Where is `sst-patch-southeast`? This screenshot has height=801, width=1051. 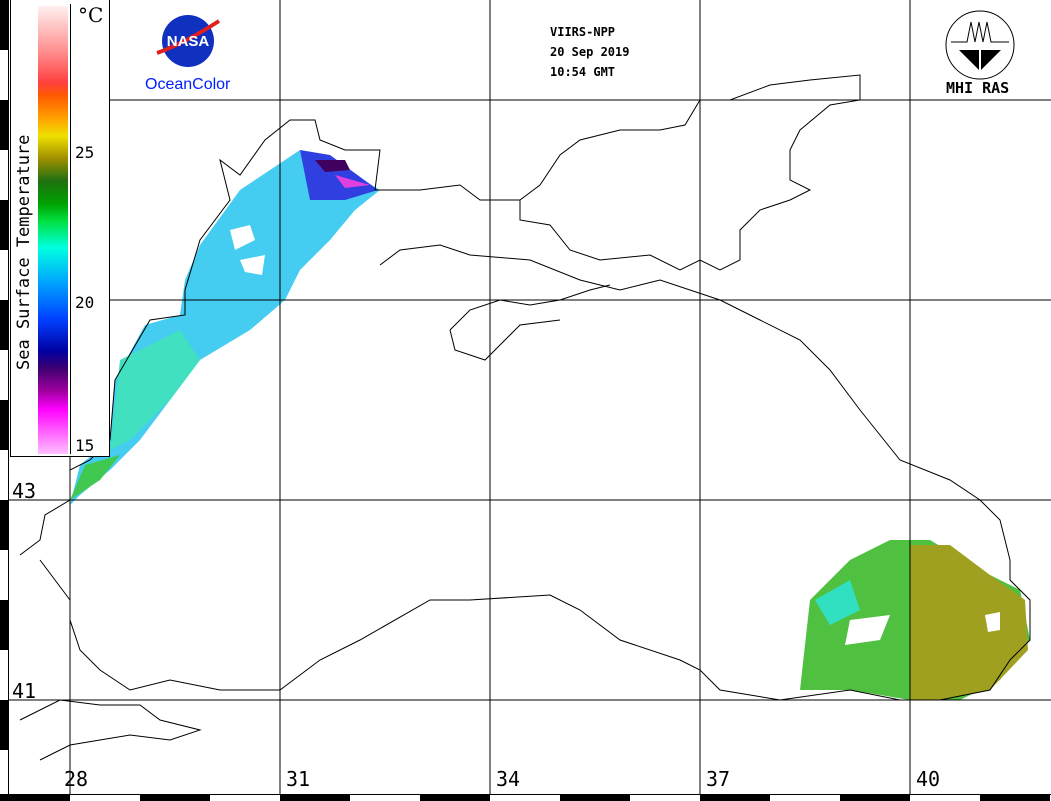
sst-patch-southeast is located at coordinates (915, 620).